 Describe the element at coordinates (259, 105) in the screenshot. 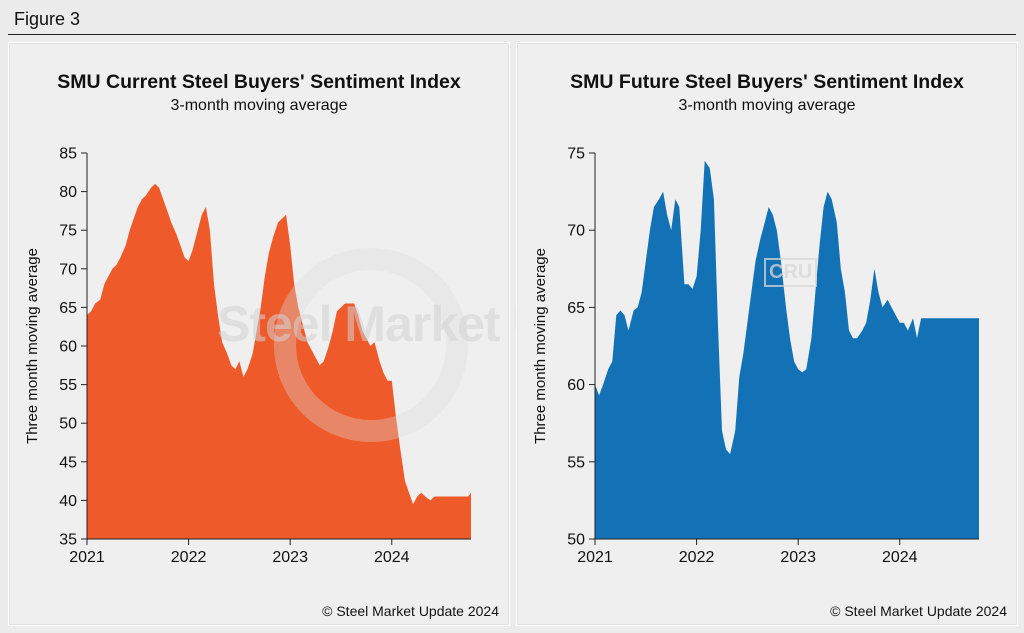

I see `current-chart-subtitle: 3-month moving average` at that location.